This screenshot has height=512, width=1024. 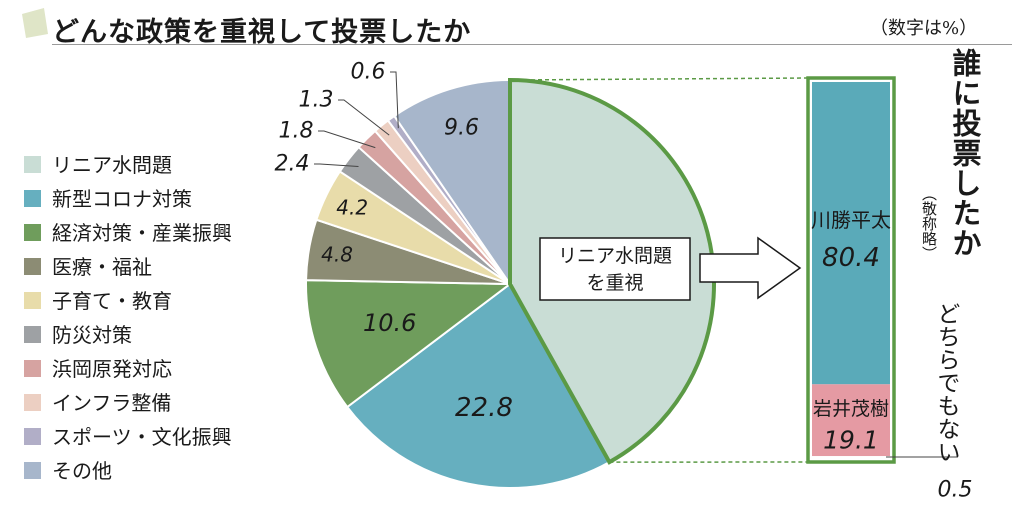 I want to click on connector-line, so click(x=659, y=79).